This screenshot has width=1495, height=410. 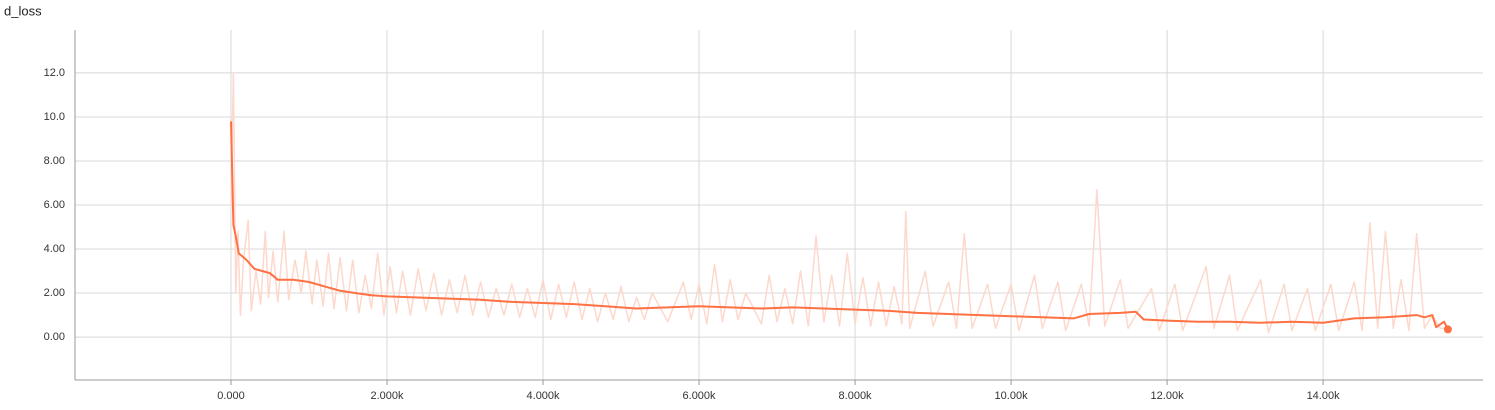 I want to click on y-tick-label: 10.0, so click(x=54, y=117).